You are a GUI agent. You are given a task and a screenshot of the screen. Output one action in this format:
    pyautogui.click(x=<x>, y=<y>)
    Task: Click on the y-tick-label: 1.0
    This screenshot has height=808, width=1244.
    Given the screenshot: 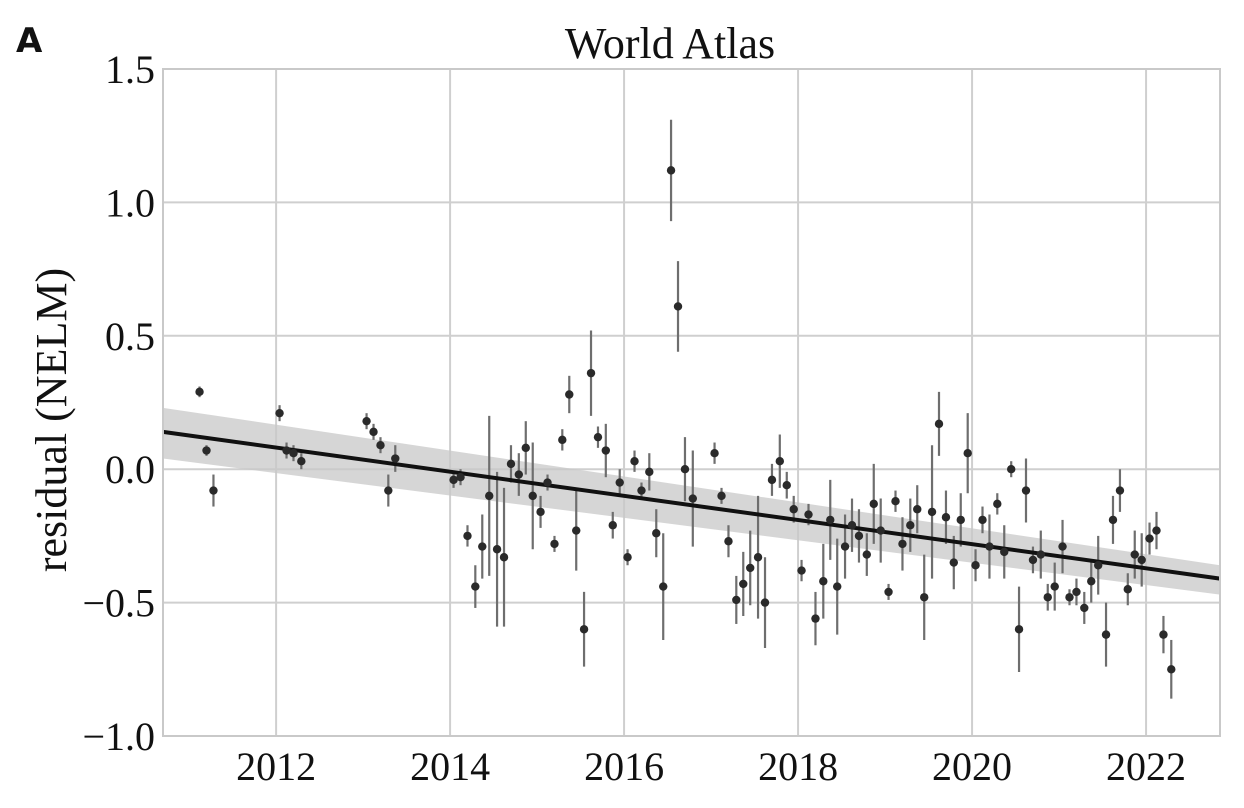 What is the action you would take?
    pyautogui.click(x=130, y=202)
    